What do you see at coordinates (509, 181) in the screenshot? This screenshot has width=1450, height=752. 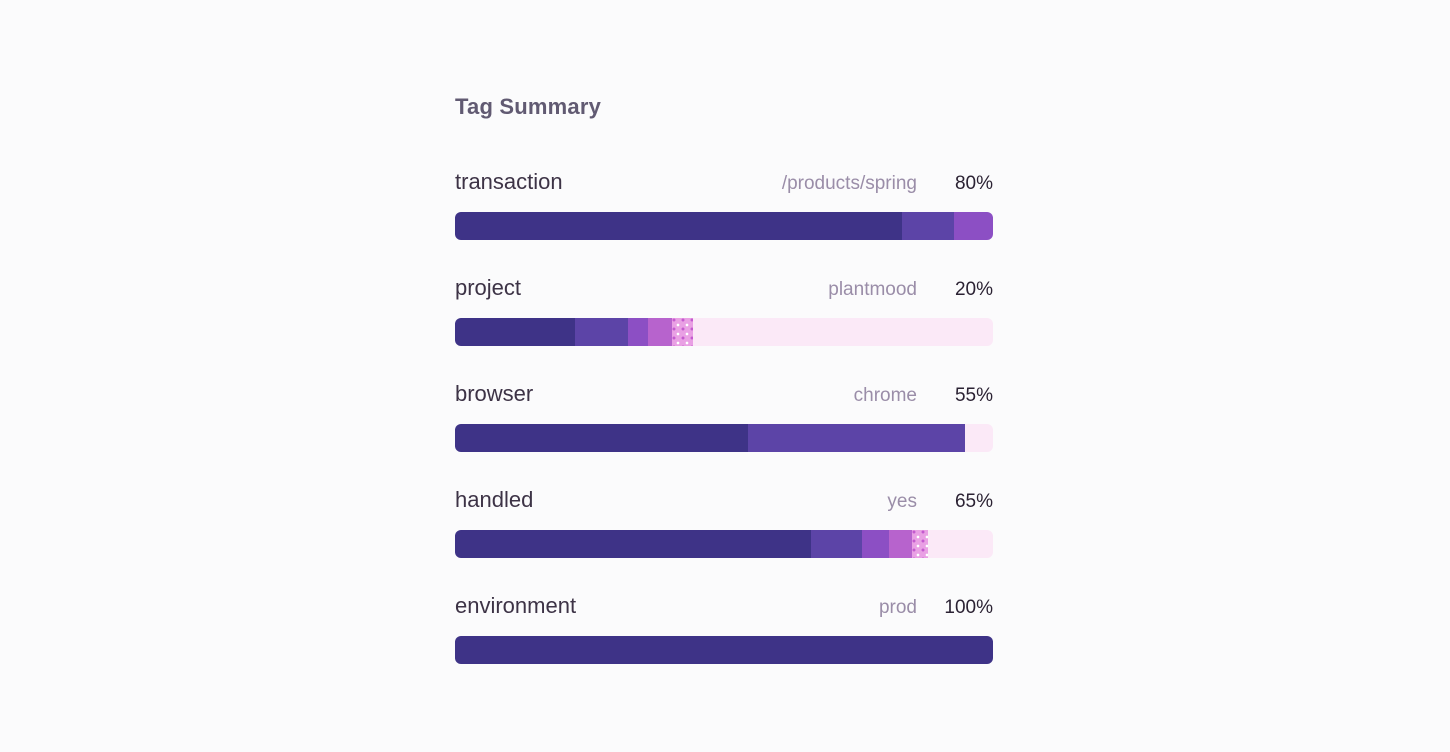 I see `tag-name: transaction` at bounding box center [509, 181].